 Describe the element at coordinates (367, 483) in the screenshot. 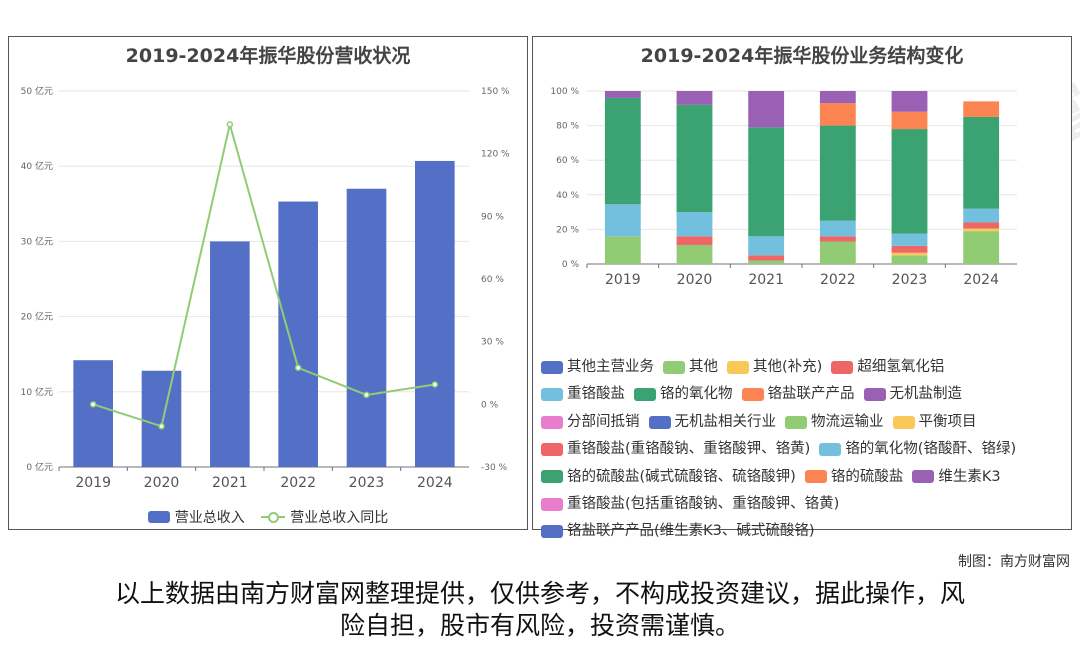

I see `x-tick-label: 2023` at that location.